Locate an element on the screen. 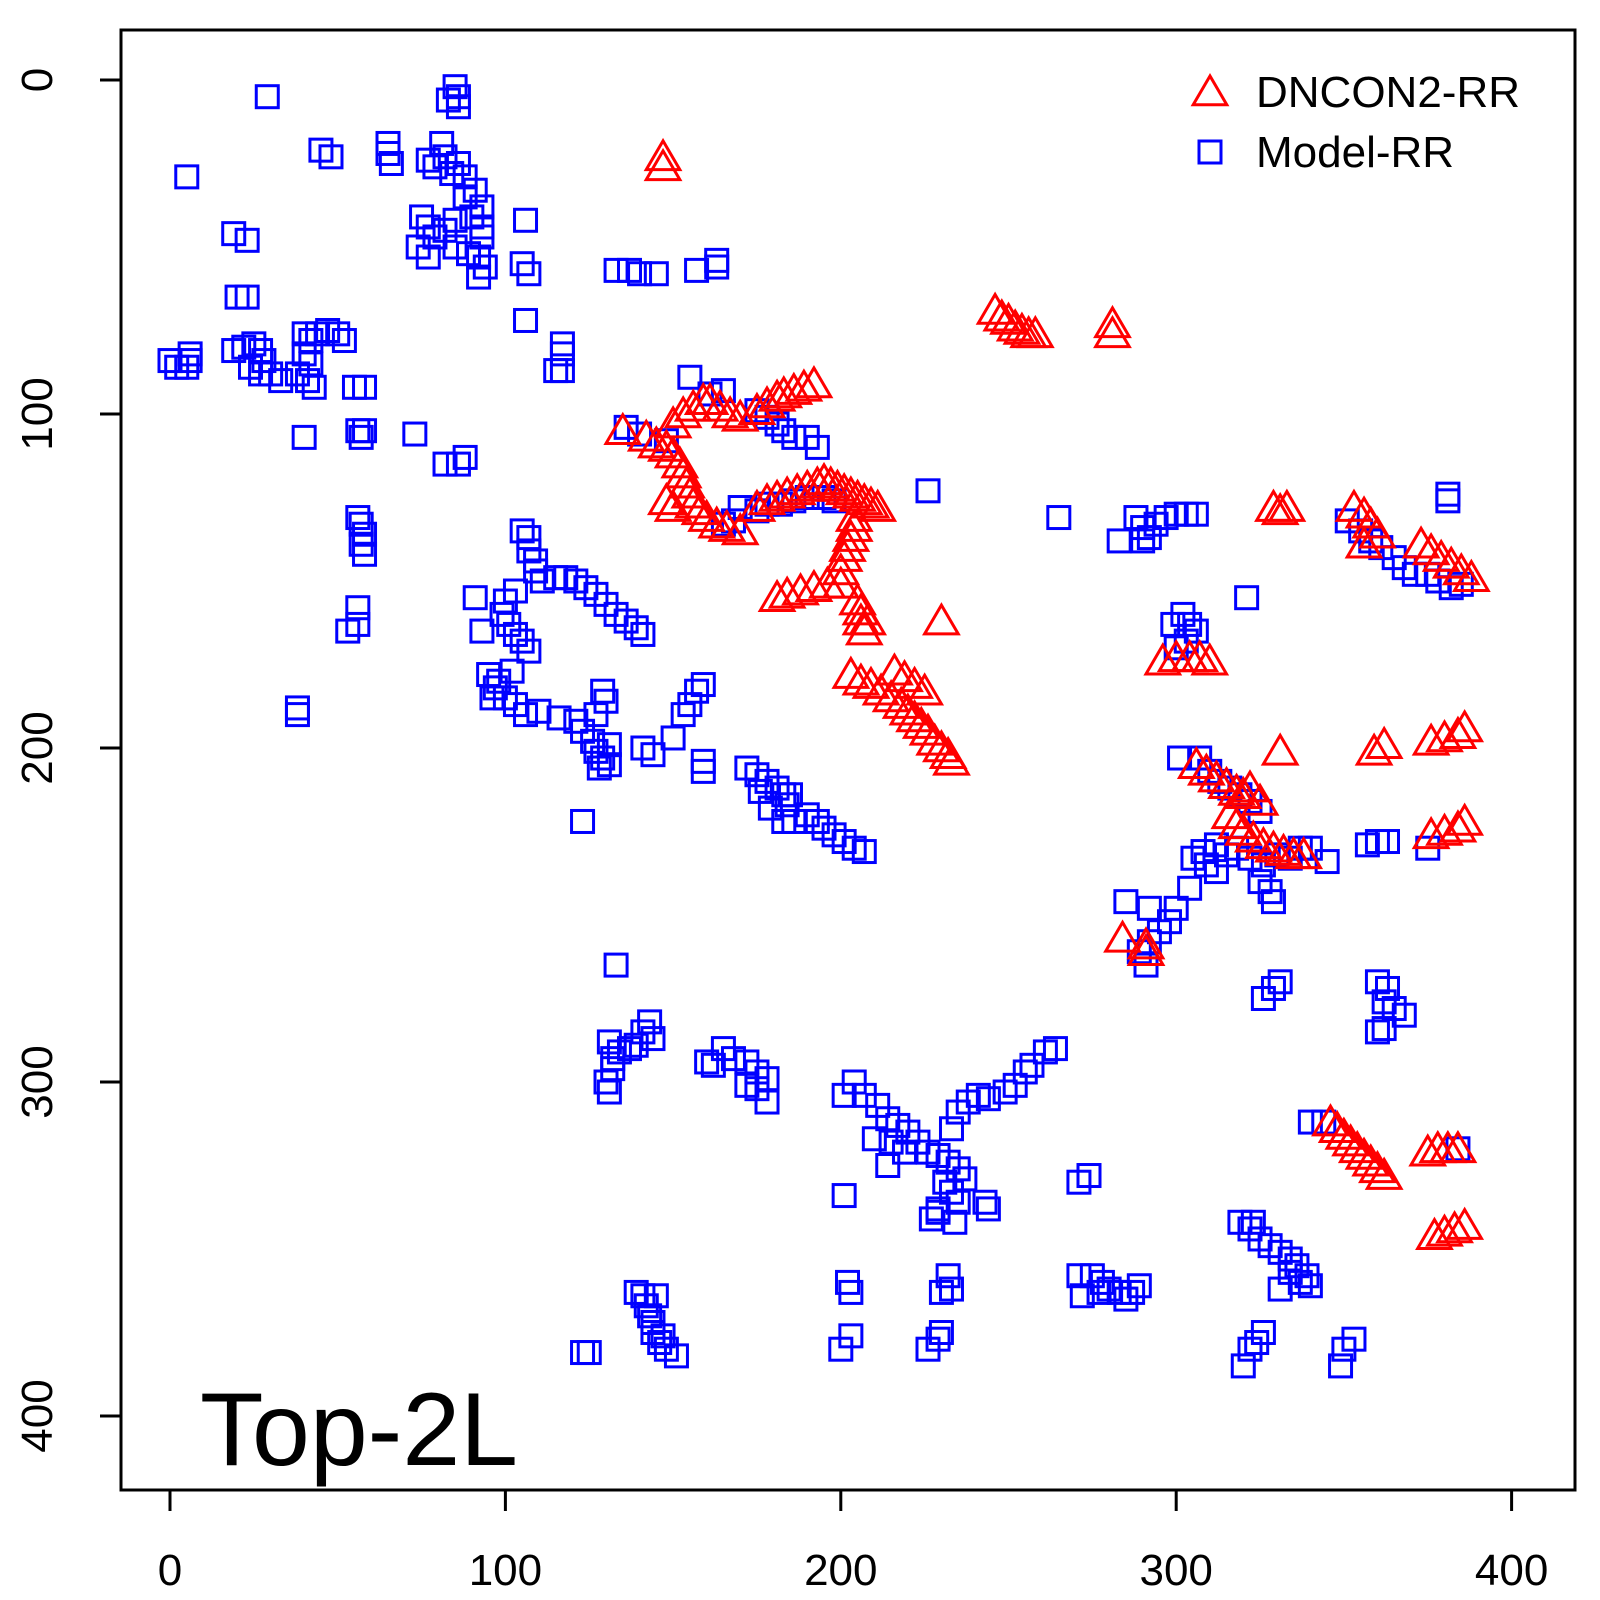 This screenshot has width=1600, height=1600. x-tick-label: 300 is located at coordinates (1175, 1570).